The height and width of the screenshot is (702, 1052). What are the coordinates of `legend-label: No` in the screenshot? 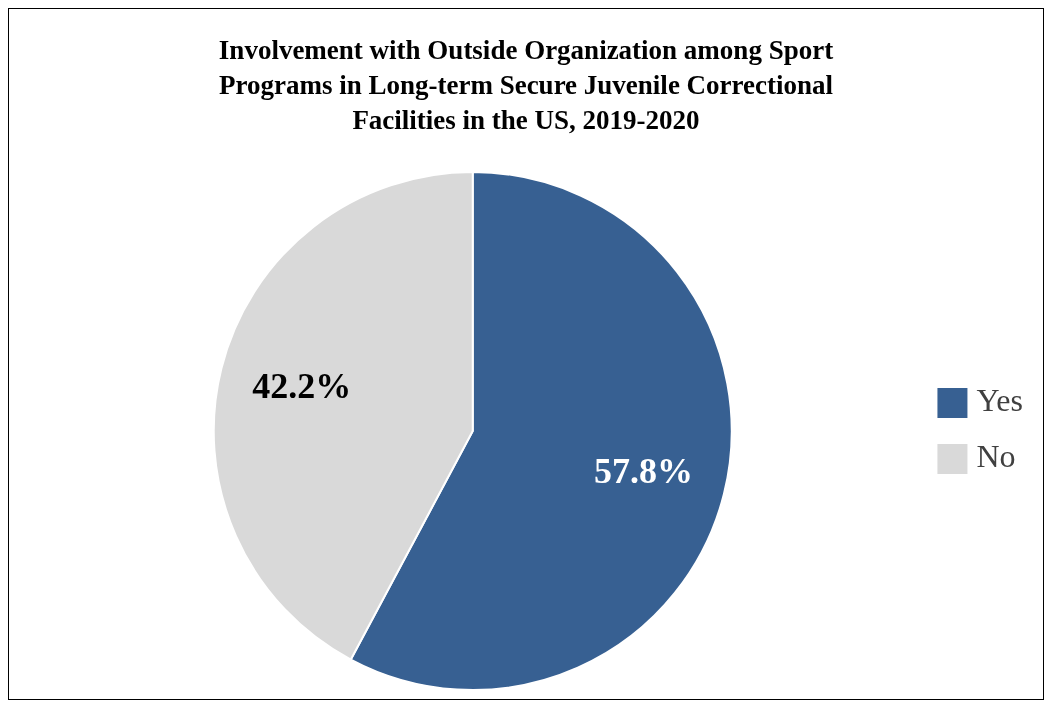 It's located at (996, 456).